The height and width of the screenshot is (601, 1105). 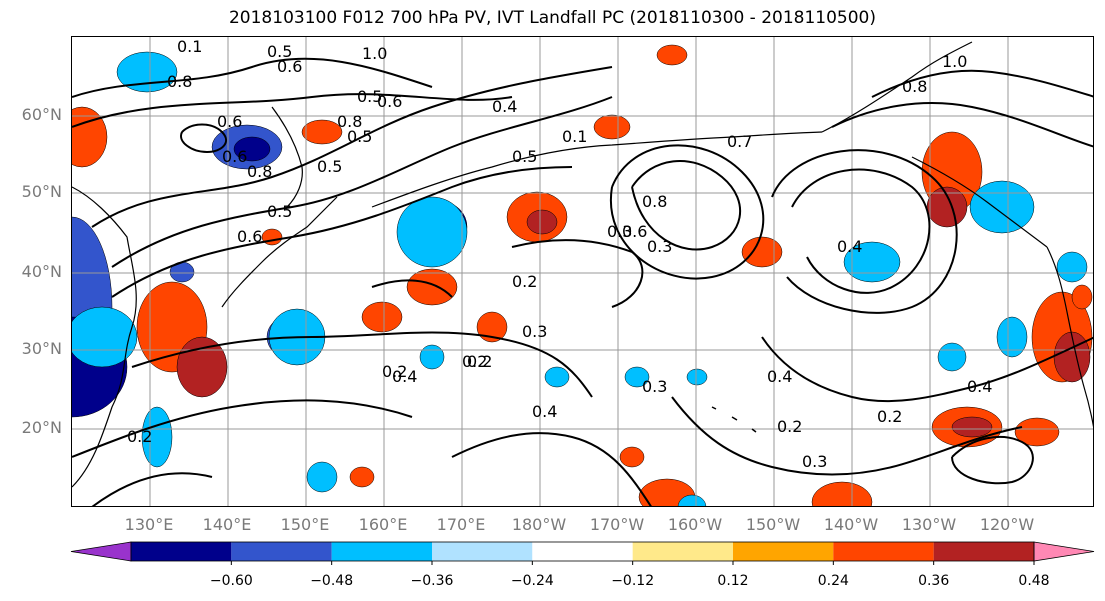 What do you see at coordinates (41, 271) in the screenshot?
I see `lat-tick-label: 40°N` at bounding box center [41, 271].